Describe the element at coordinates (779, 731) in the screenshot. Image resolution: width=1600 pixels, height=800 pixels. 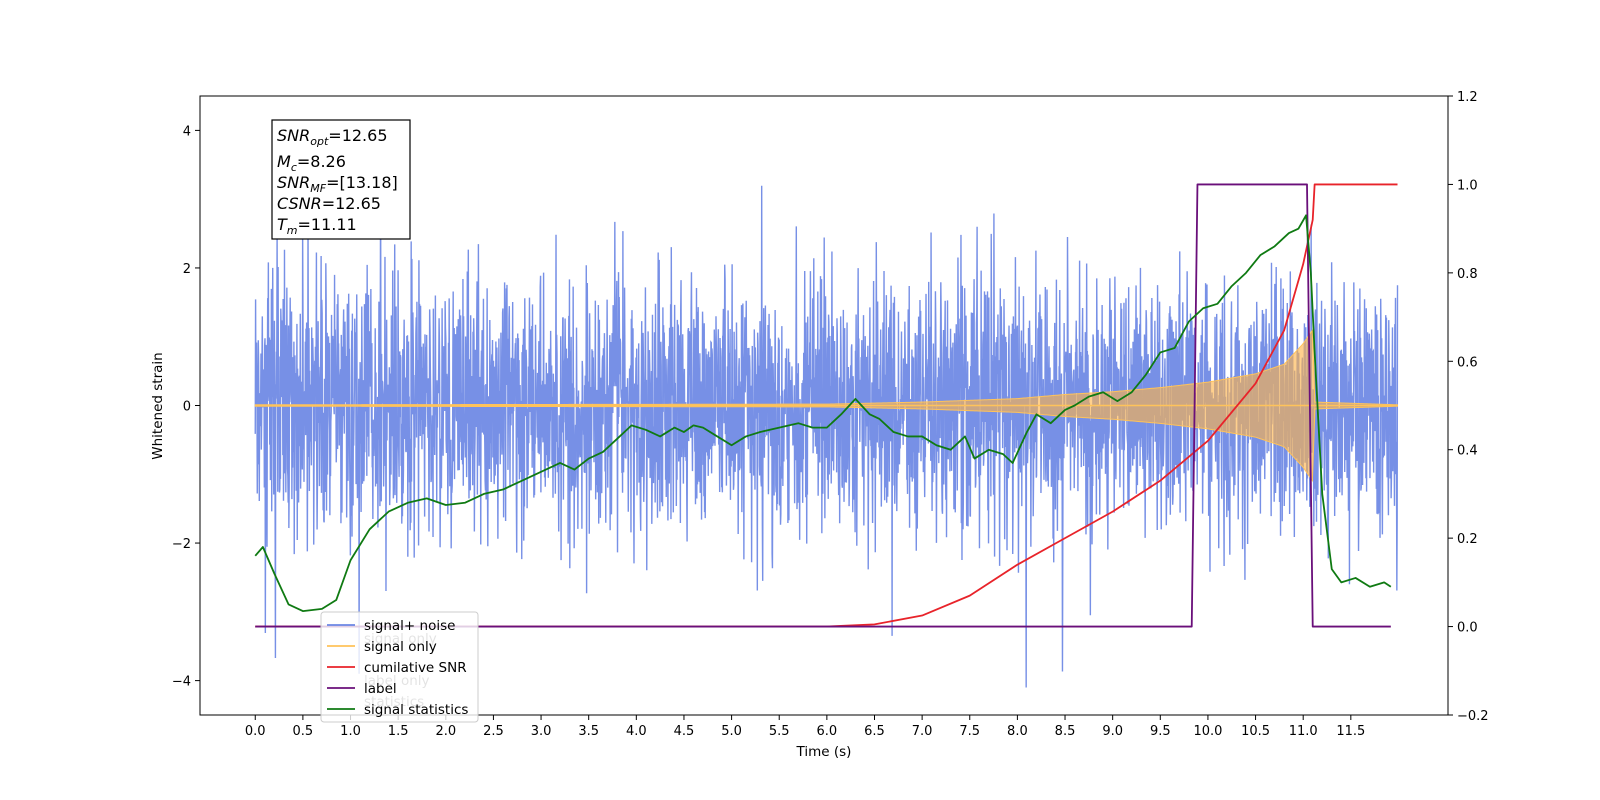
I see `x-tick-label: 5.5` at that location.